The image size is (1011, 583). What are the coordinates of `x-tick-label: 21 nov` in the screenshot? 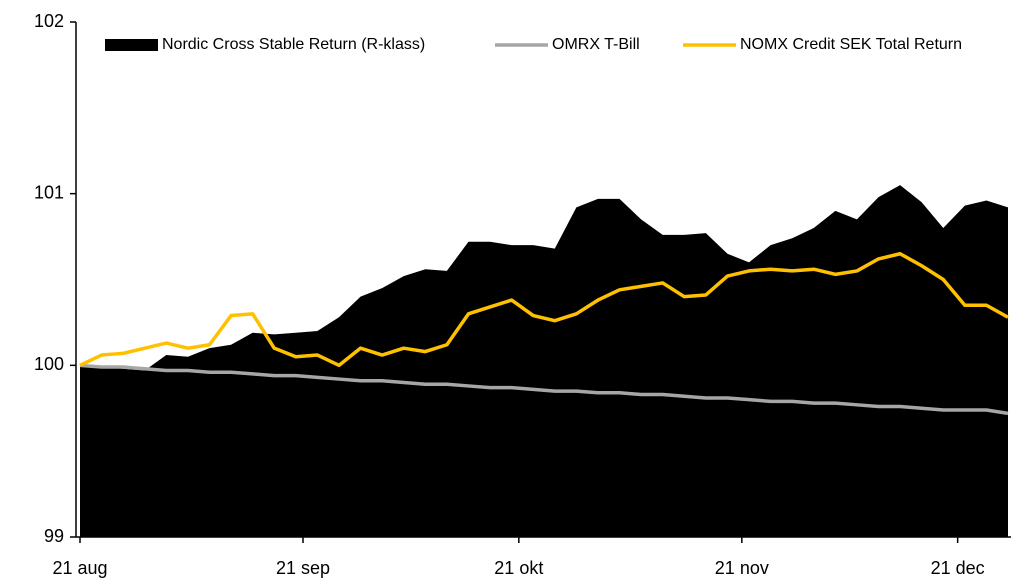 It's located at (742, 568).